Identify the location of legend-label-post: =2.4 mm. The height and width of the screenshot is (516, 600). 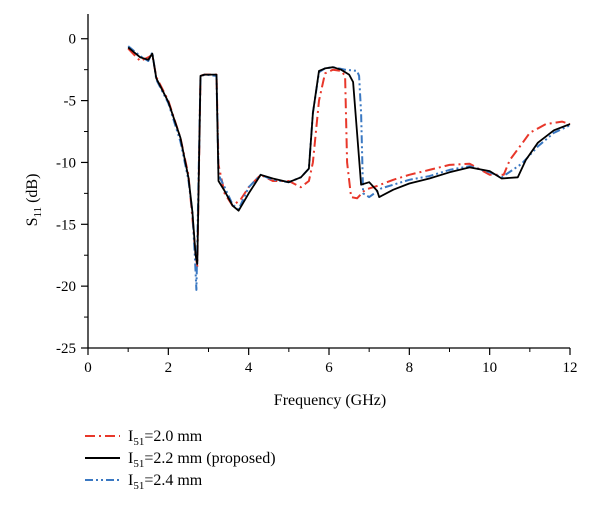
(173, 480).